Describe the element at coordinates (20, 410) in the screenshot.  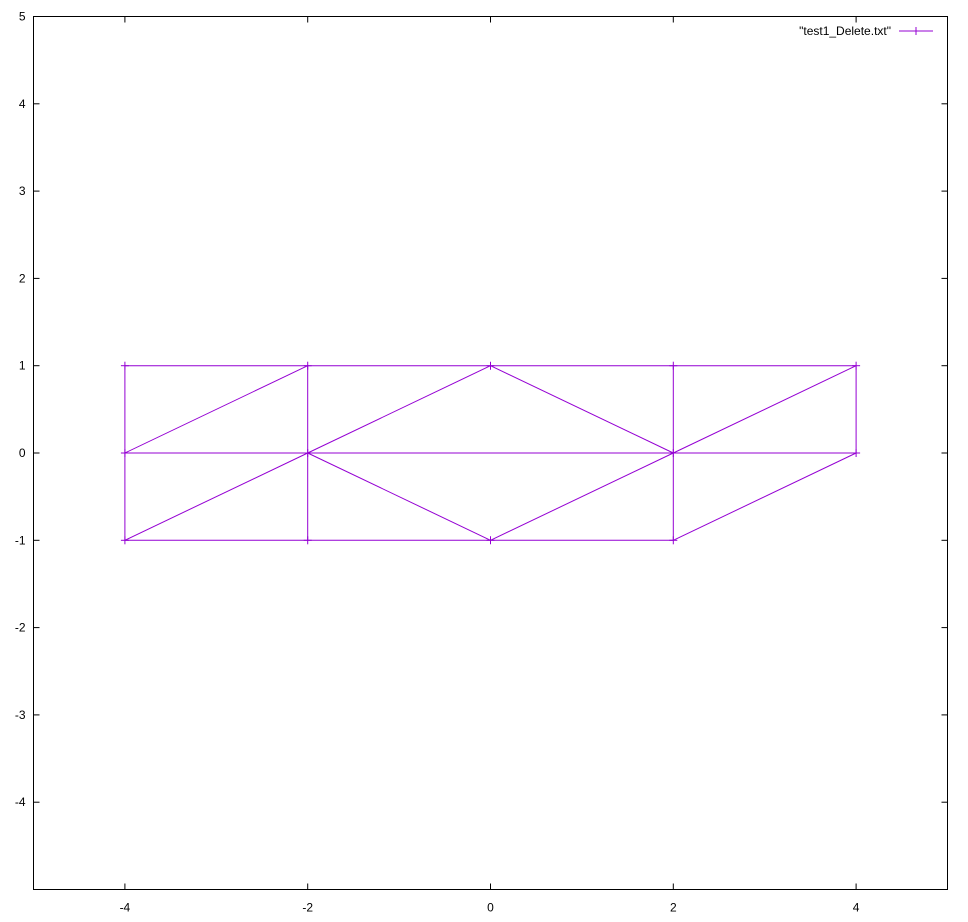
I see `y-axis-tick-labels: -4 -3 -2 -1 0 1 2 3 4 5` at that location.